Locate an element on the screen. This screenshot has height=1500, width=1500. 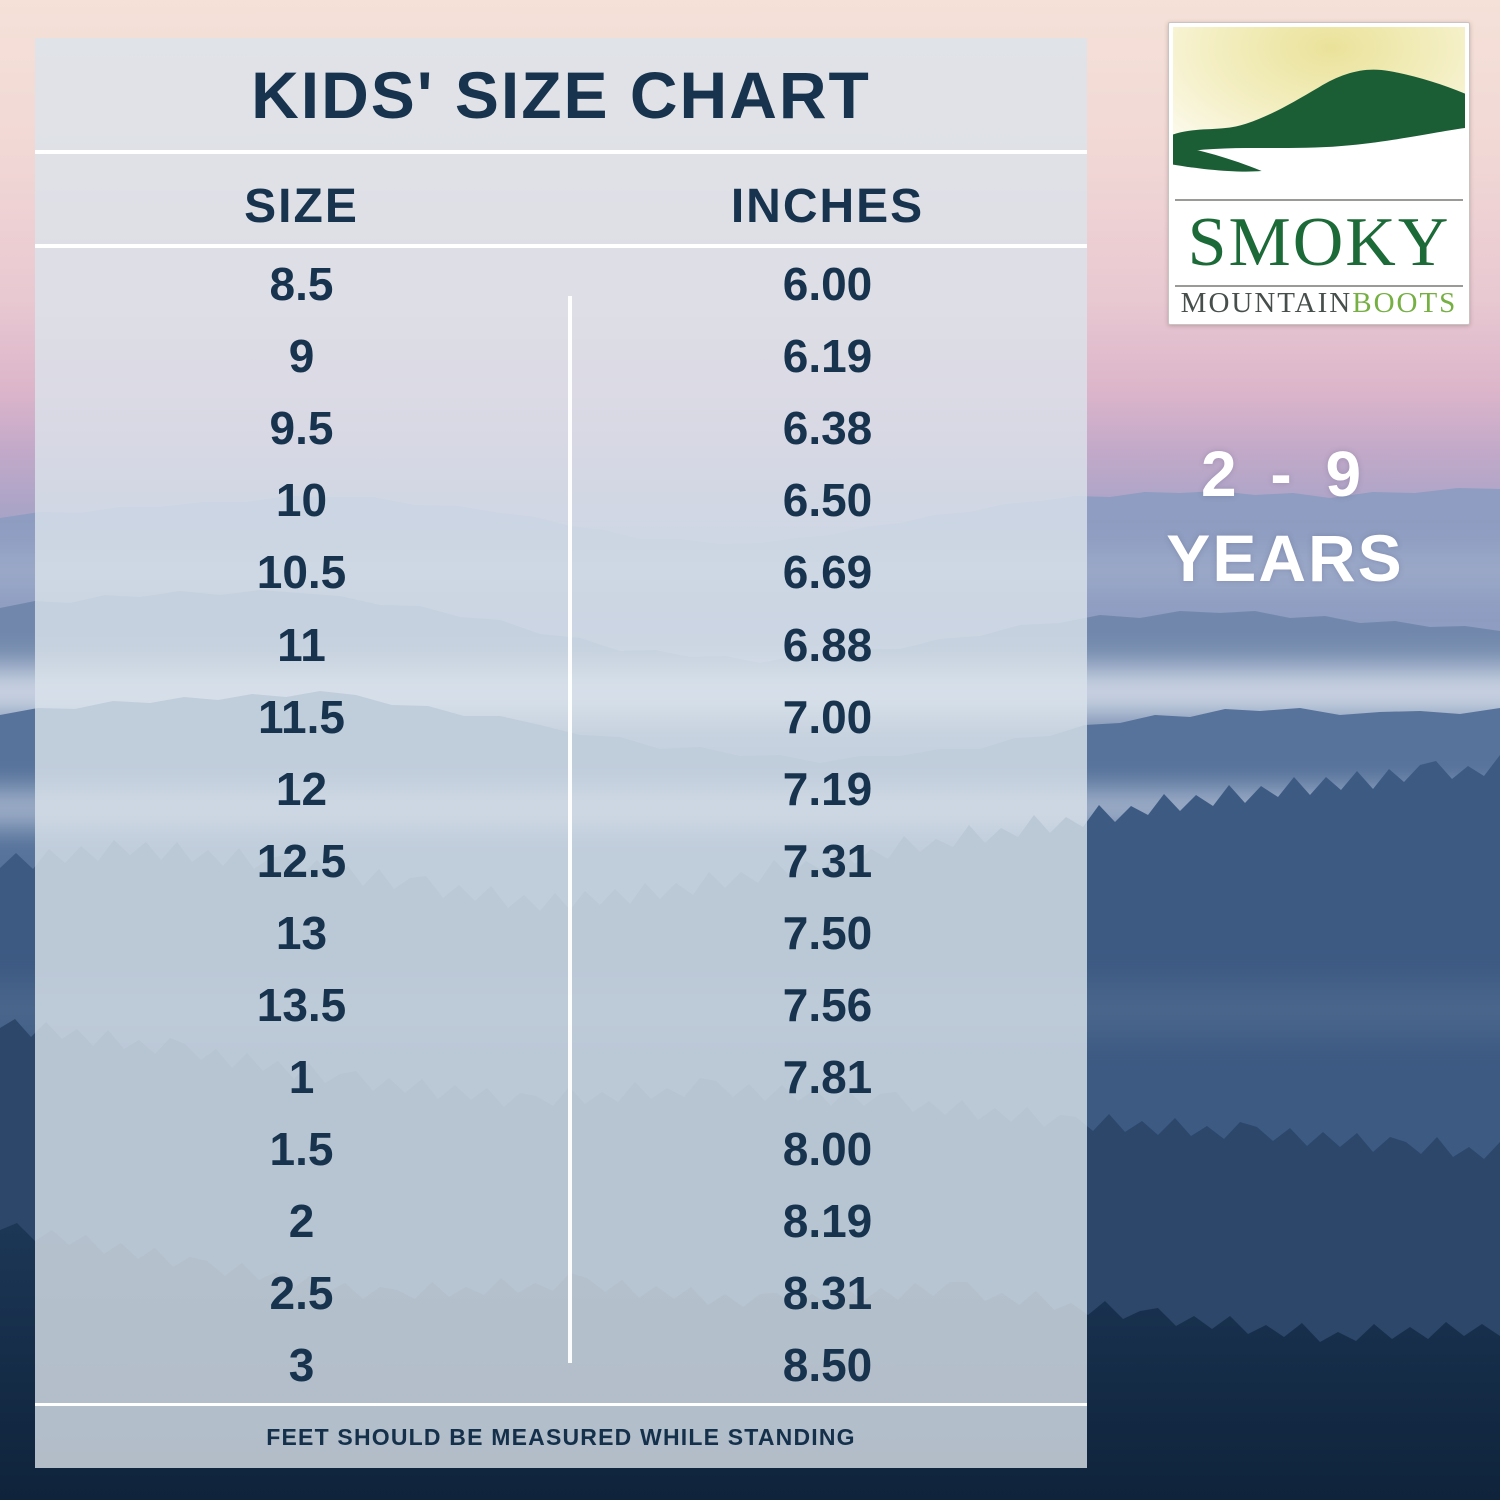
table-row: 8.5 6.00 is located at coordinates (561, 284).